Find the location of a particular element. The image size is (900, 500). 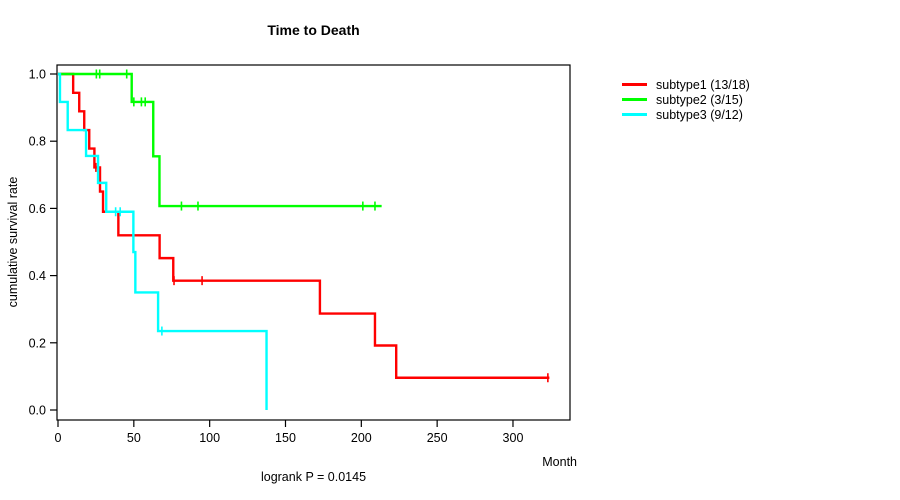

logrank-p-value: logrank P = 0.0145 is located at coordinates (313, 477).